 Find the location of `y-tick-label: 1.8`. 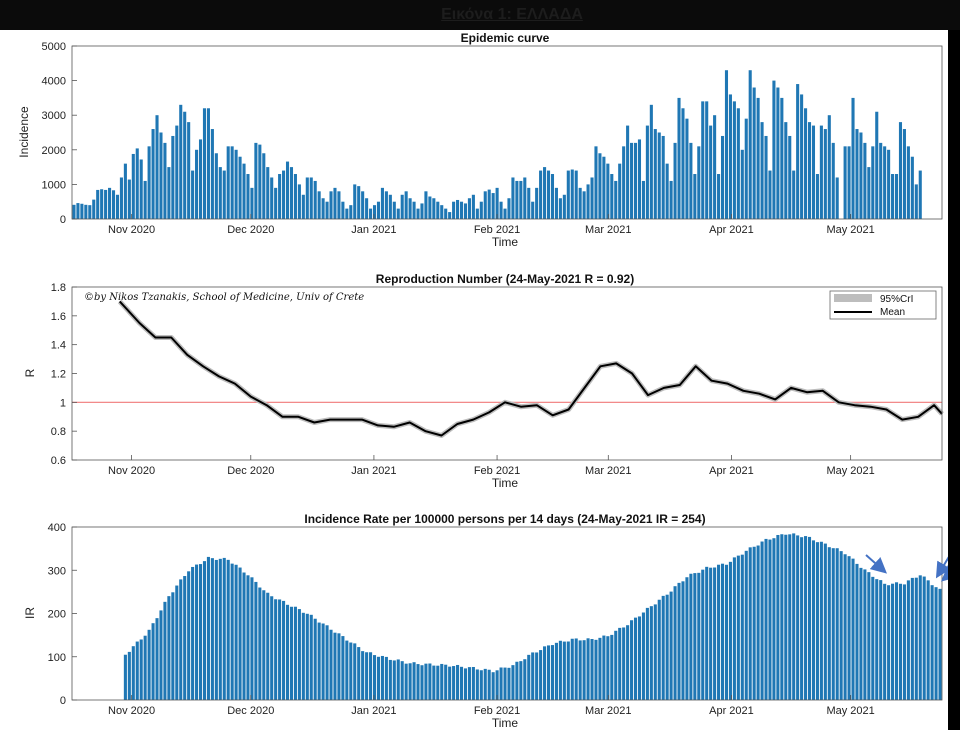

y-tick-label: 1.8 is located at coordinates (58, 288).